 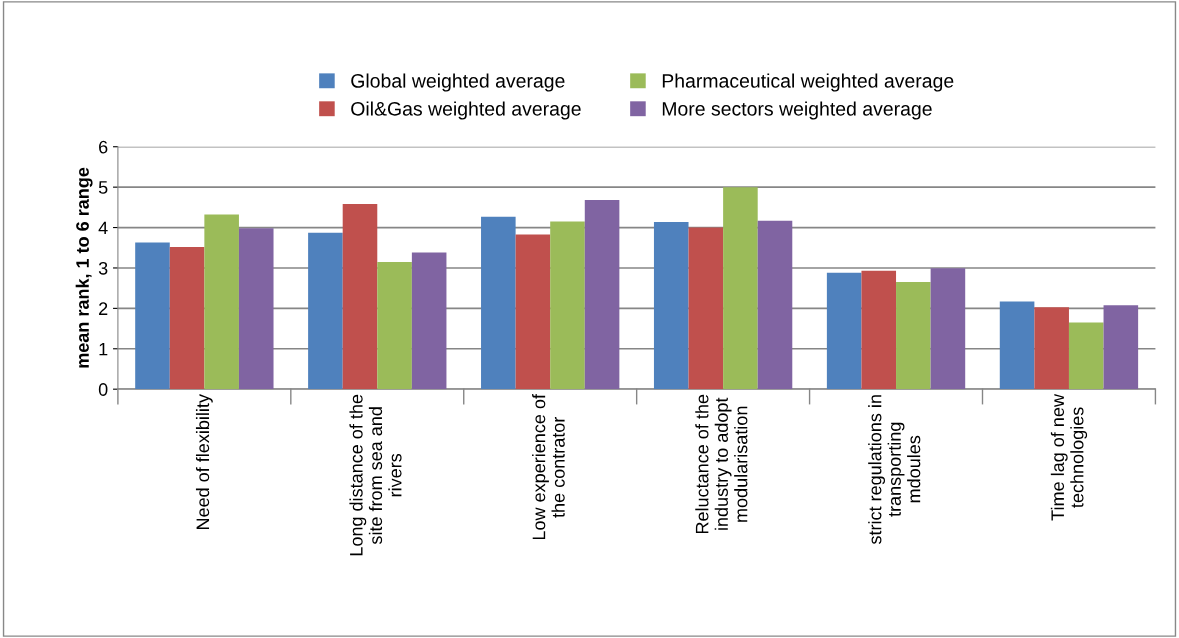 What do you see at coordinates (103, 187) in the screenshot?
I see `y-tick-label: 5` at bounding box center [103, 187].